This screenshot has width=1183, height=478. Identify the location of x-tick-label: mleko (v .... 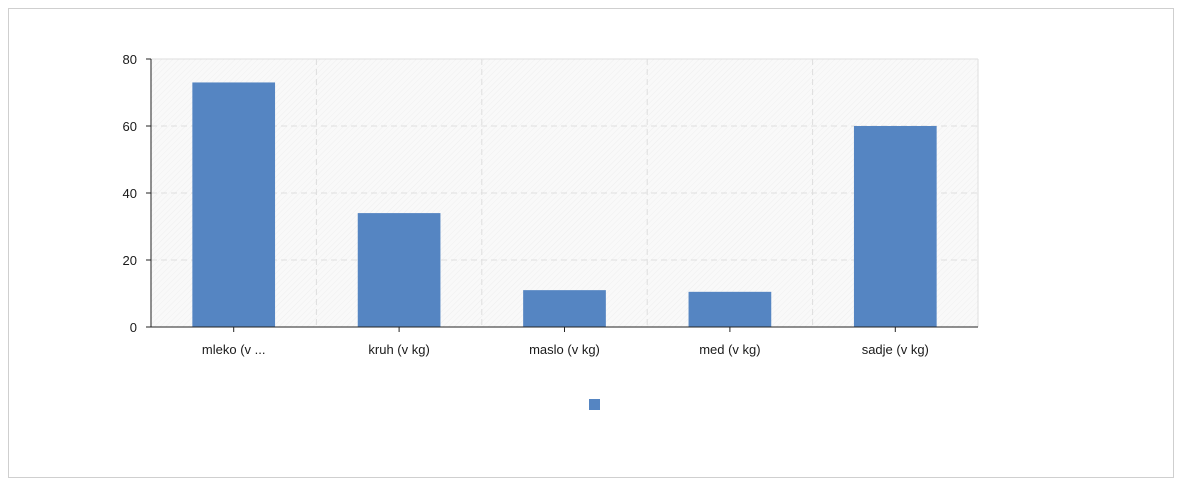
(234, 349).